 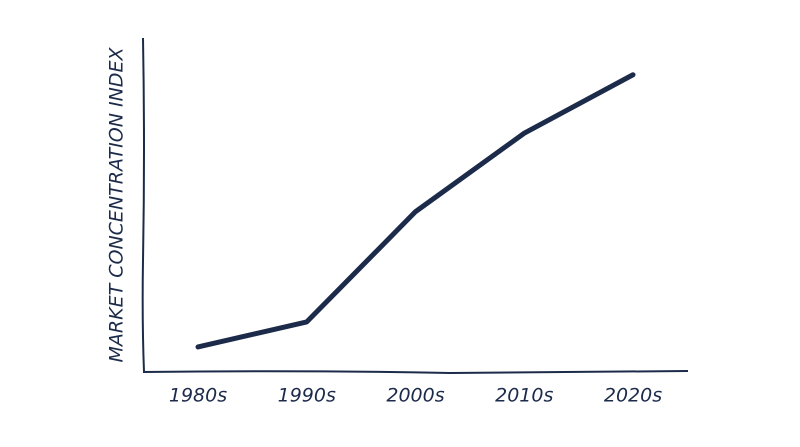 I want to click on x-tick-label: 1990s, so click(x=307, y=396).